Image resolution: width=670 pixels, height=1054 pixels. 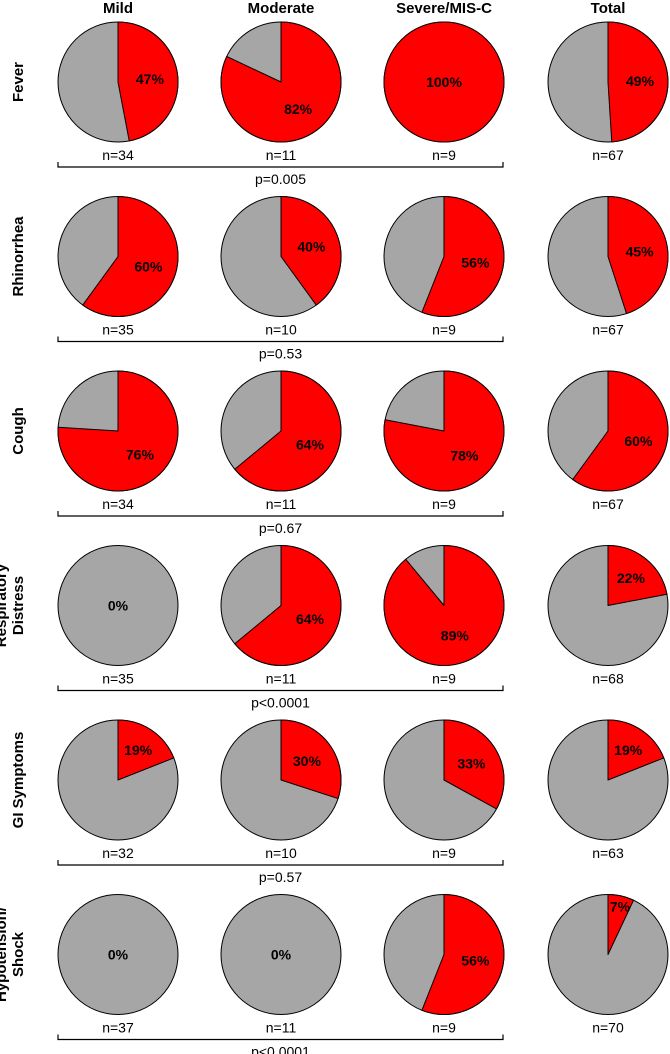 I want to click on n-label: n=68, so click(x=608, y=679).